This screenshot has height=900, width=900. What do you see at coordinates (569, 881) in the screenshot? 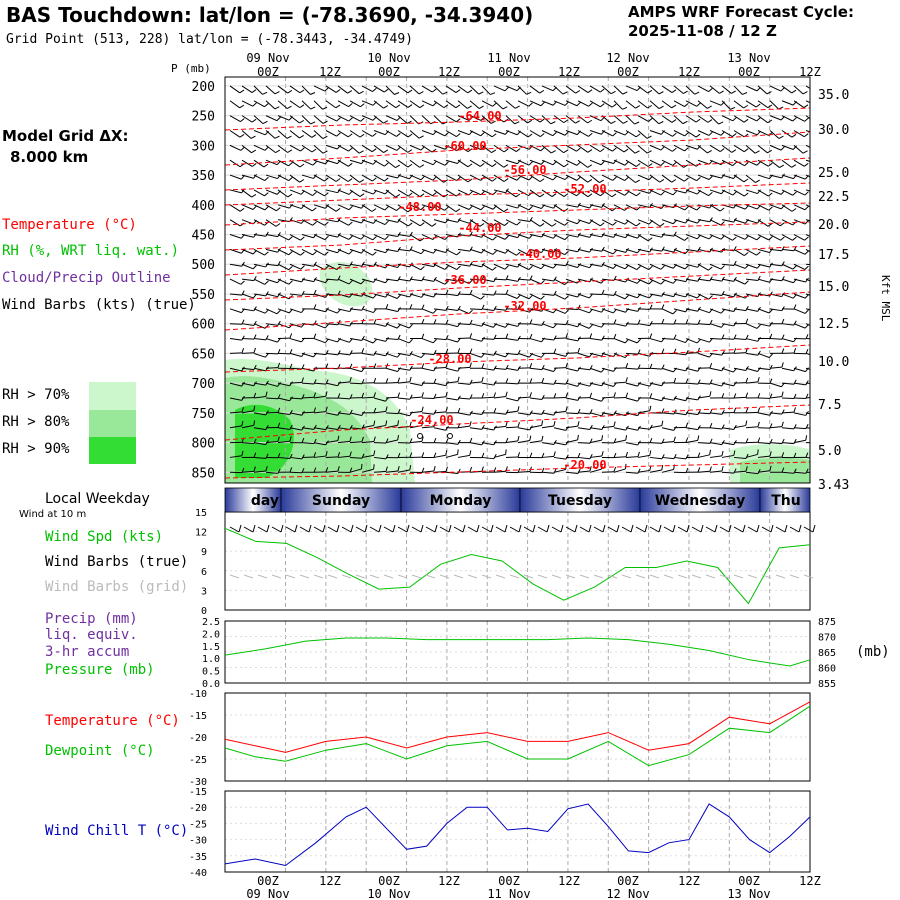
I see `bottom-time-label: 12Z` at bounding box center [569, 881].